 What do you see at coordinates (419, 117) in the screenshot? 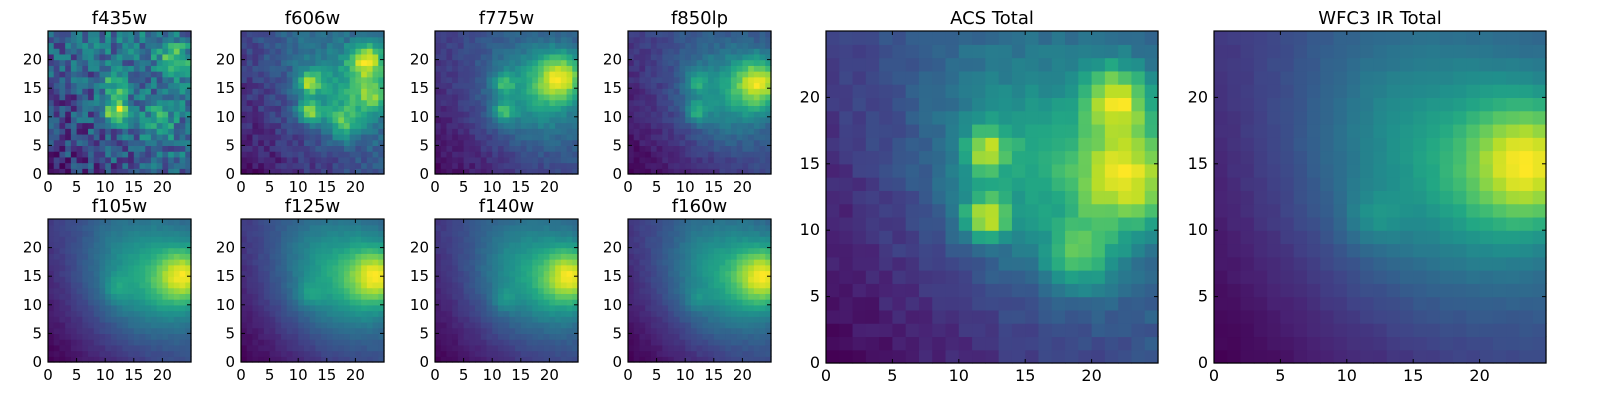
I see `y-tick-label: 10` at bounding box center [419, 117].